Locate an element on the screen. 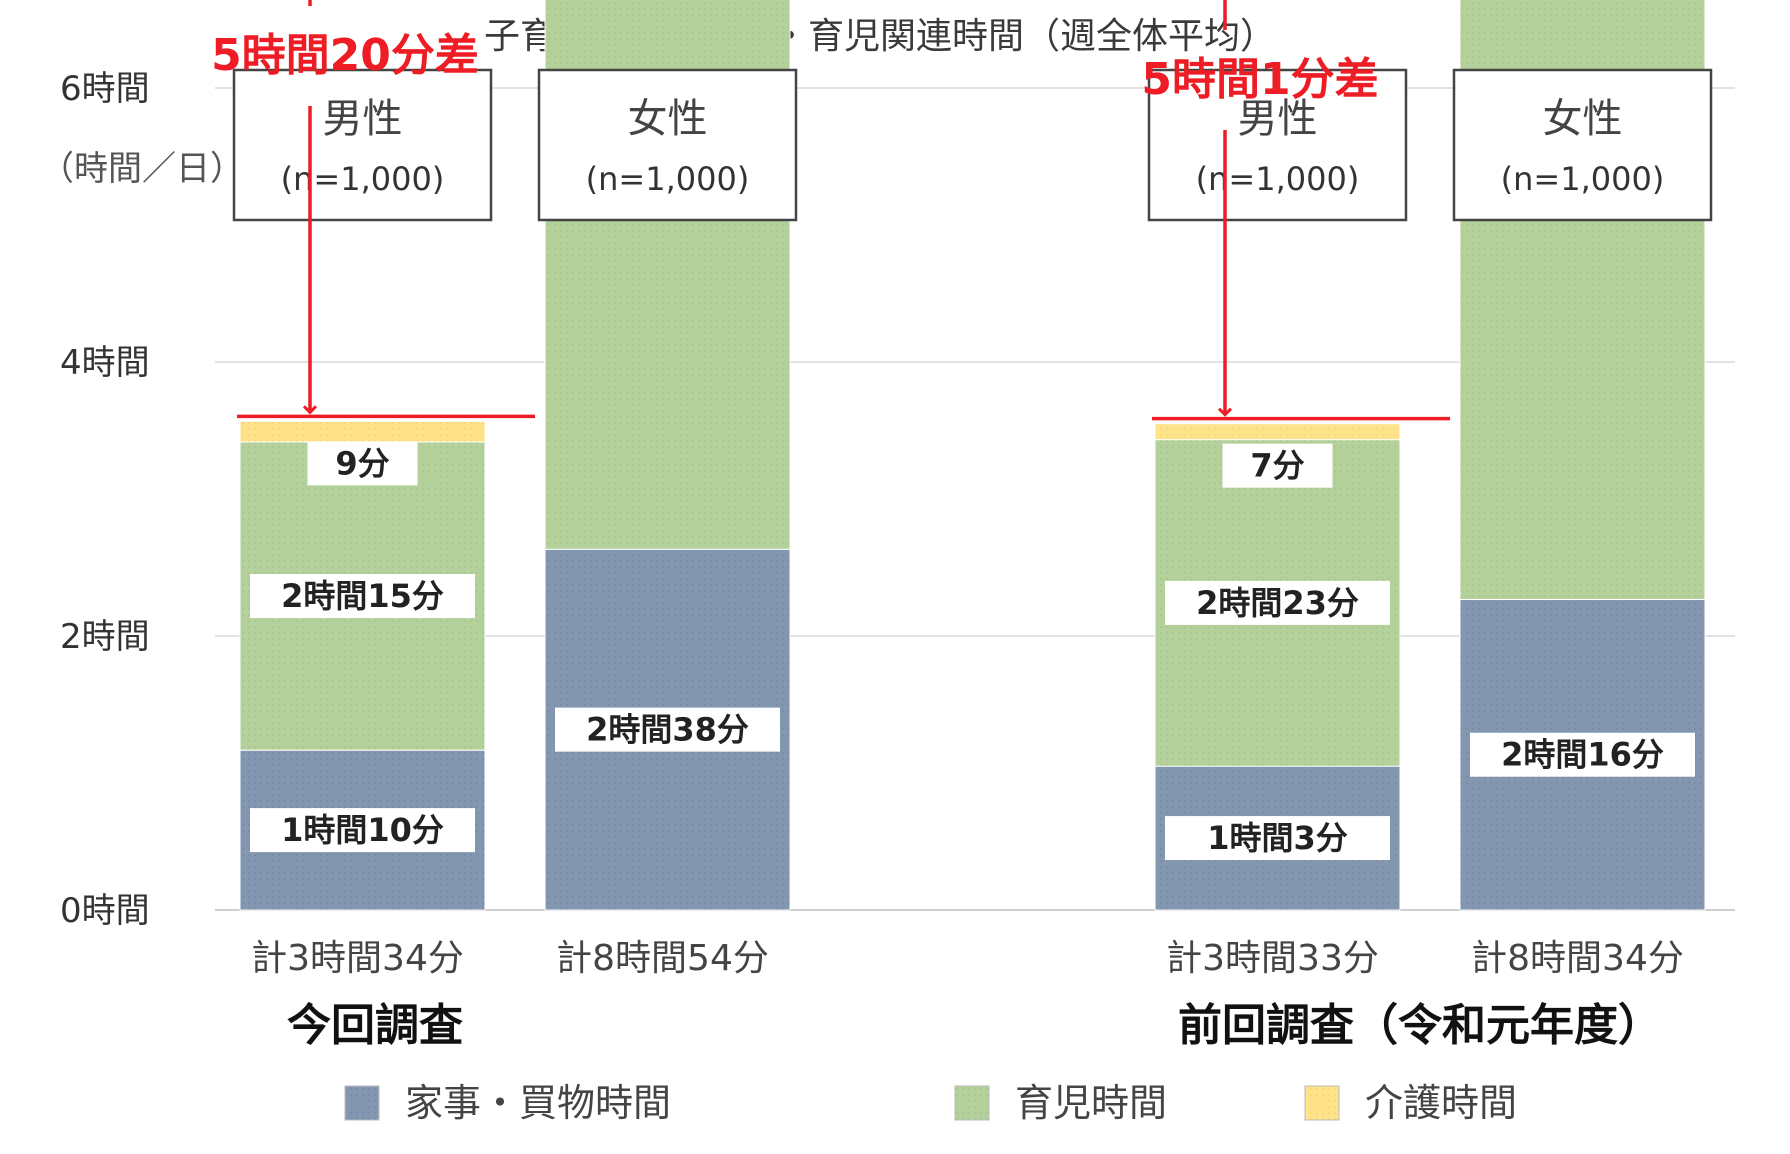  data-label: 2時間16分 is located at coordinates (1582, 755).